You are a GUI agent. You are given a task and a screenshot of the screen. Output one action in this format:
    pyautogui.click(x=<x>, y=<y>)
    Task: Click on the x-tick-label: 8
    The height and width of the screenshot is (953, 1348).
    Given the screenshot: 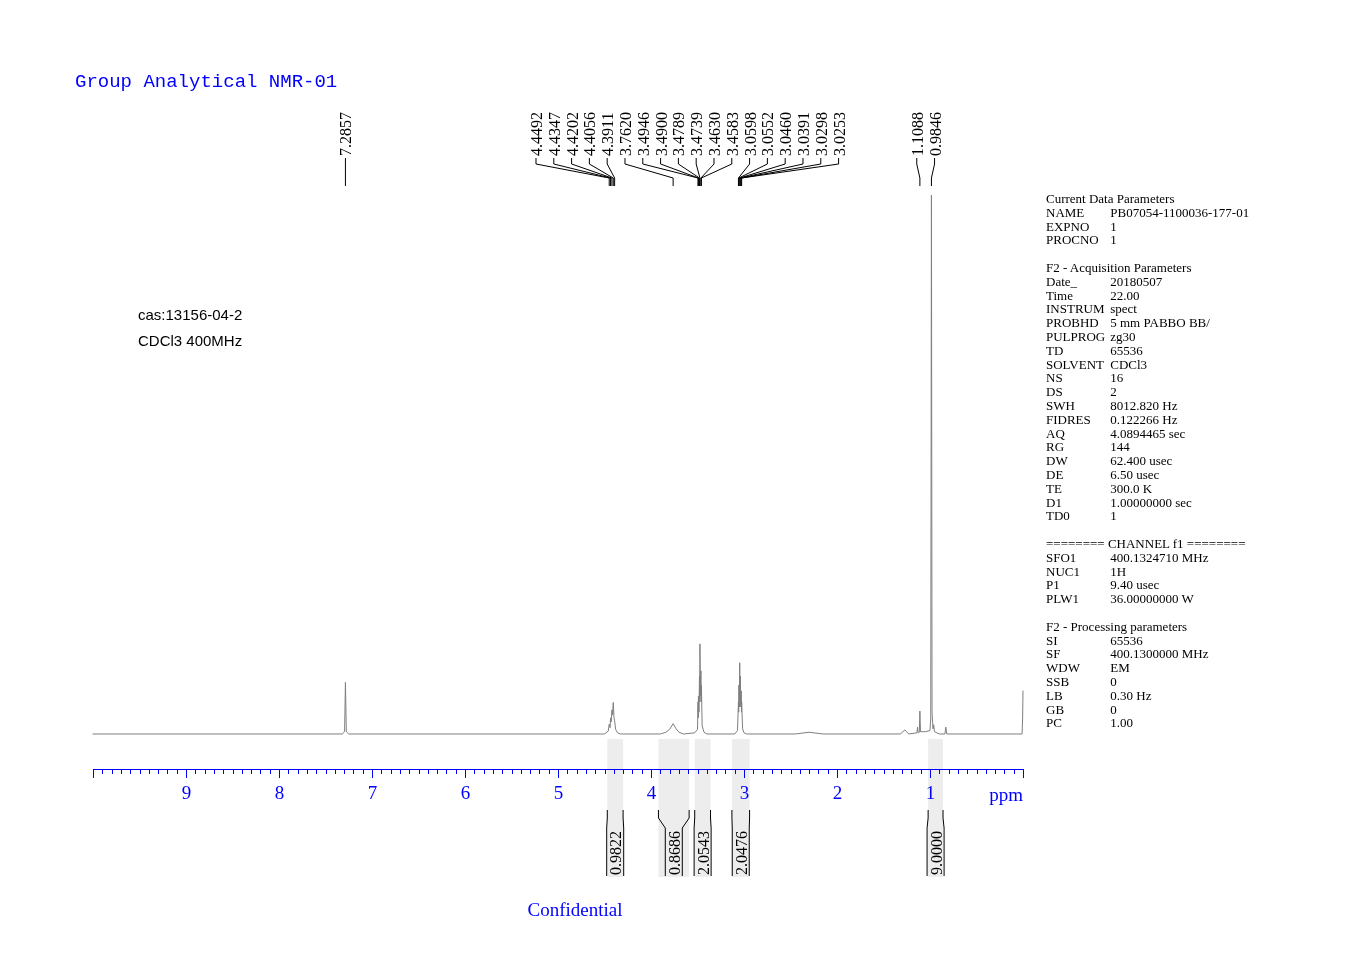 What is the action you would take?
    pyautogui.click(x=279, y=793)
    